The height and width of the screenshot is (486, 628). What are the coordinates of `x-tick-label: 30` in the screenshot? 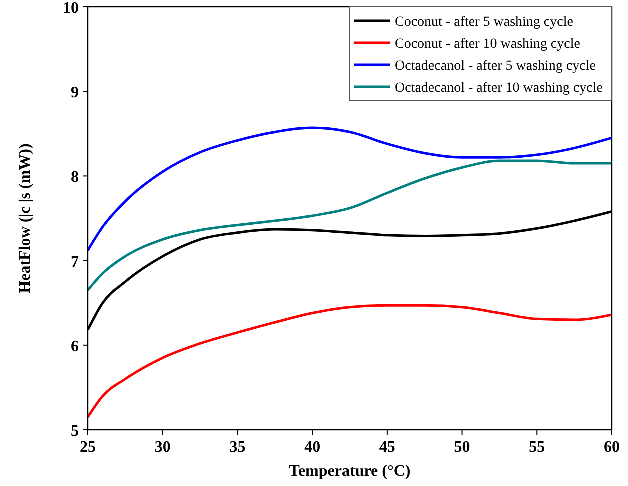 It's located at (162, 447).